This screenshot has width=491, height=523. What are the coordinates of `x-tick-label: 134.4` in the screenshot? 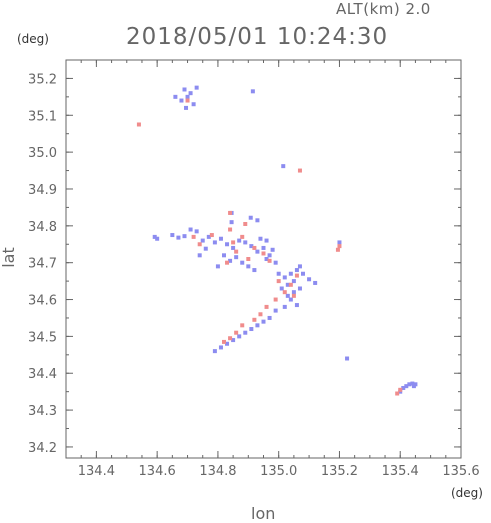 It's located at (96, 471).